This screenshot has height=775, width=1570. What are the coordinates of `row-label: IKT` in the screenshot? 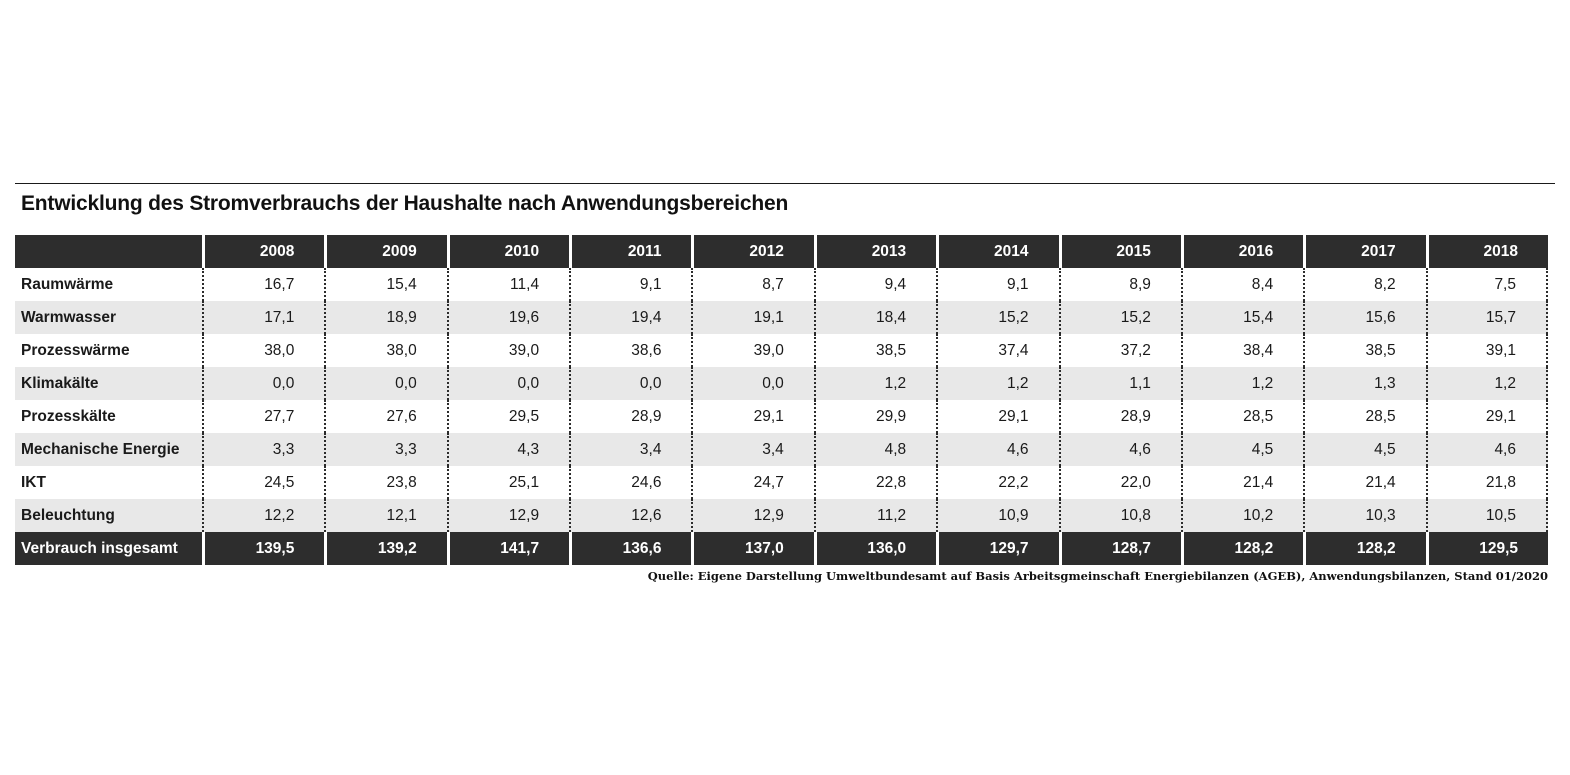 It's located at (33, 482).